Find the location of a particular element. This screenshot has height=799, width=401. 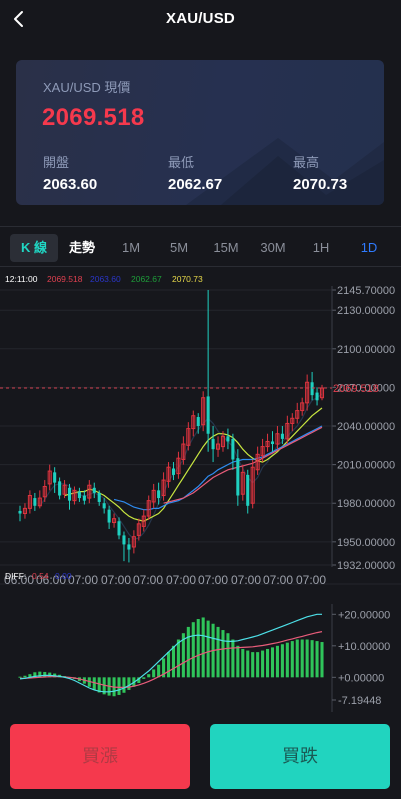

current-price: 2069.518 is located at coordinates (93, 117).